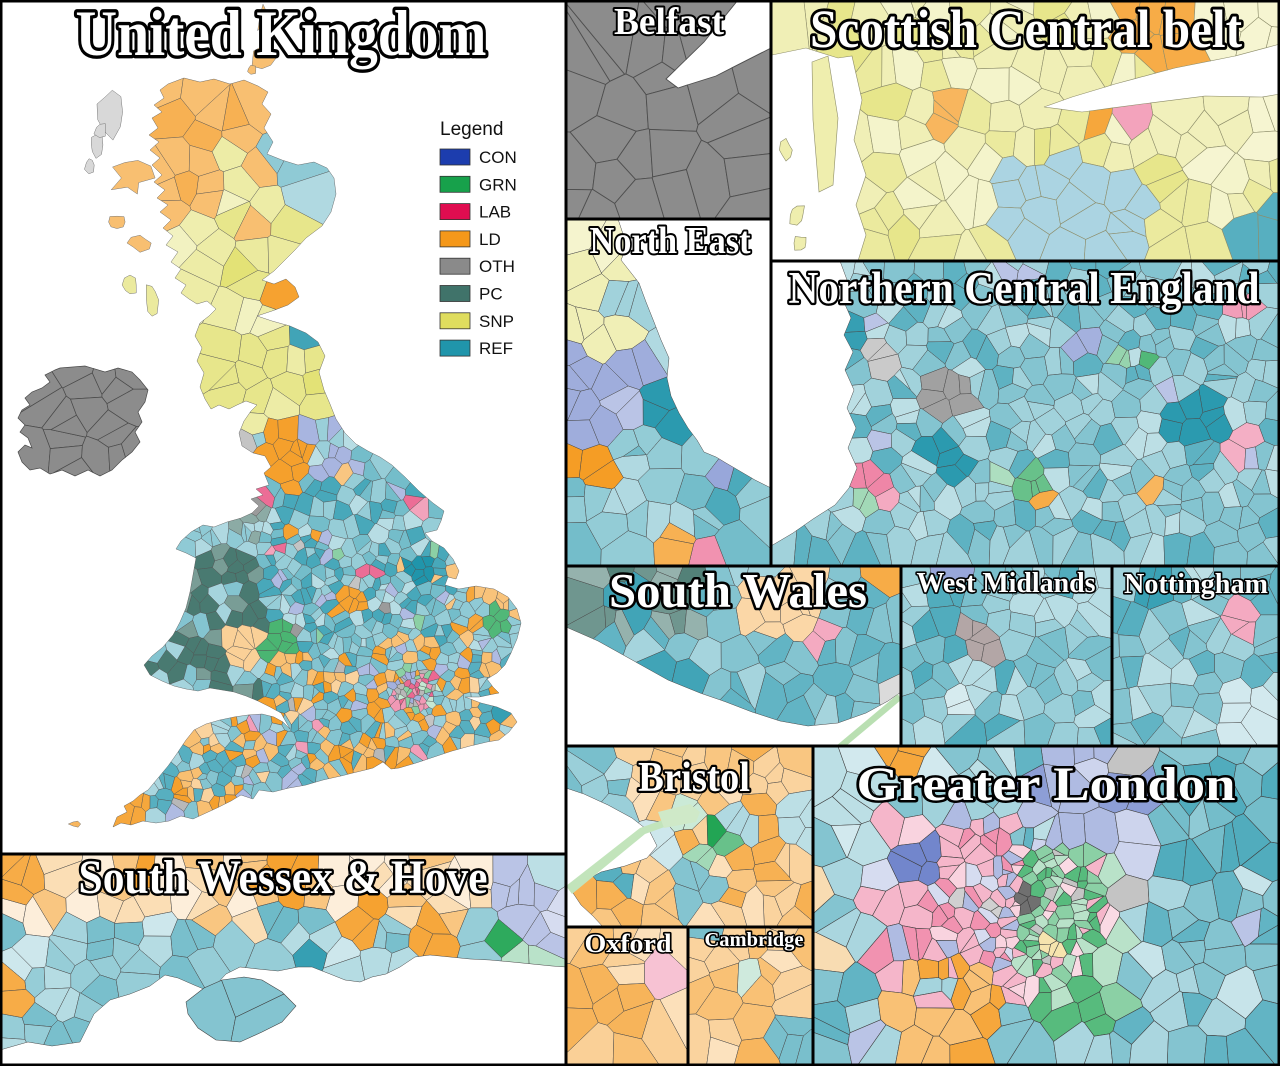 The image size is (1280, 1066). I want to click on svg-text: GRN, so click(498, 184).